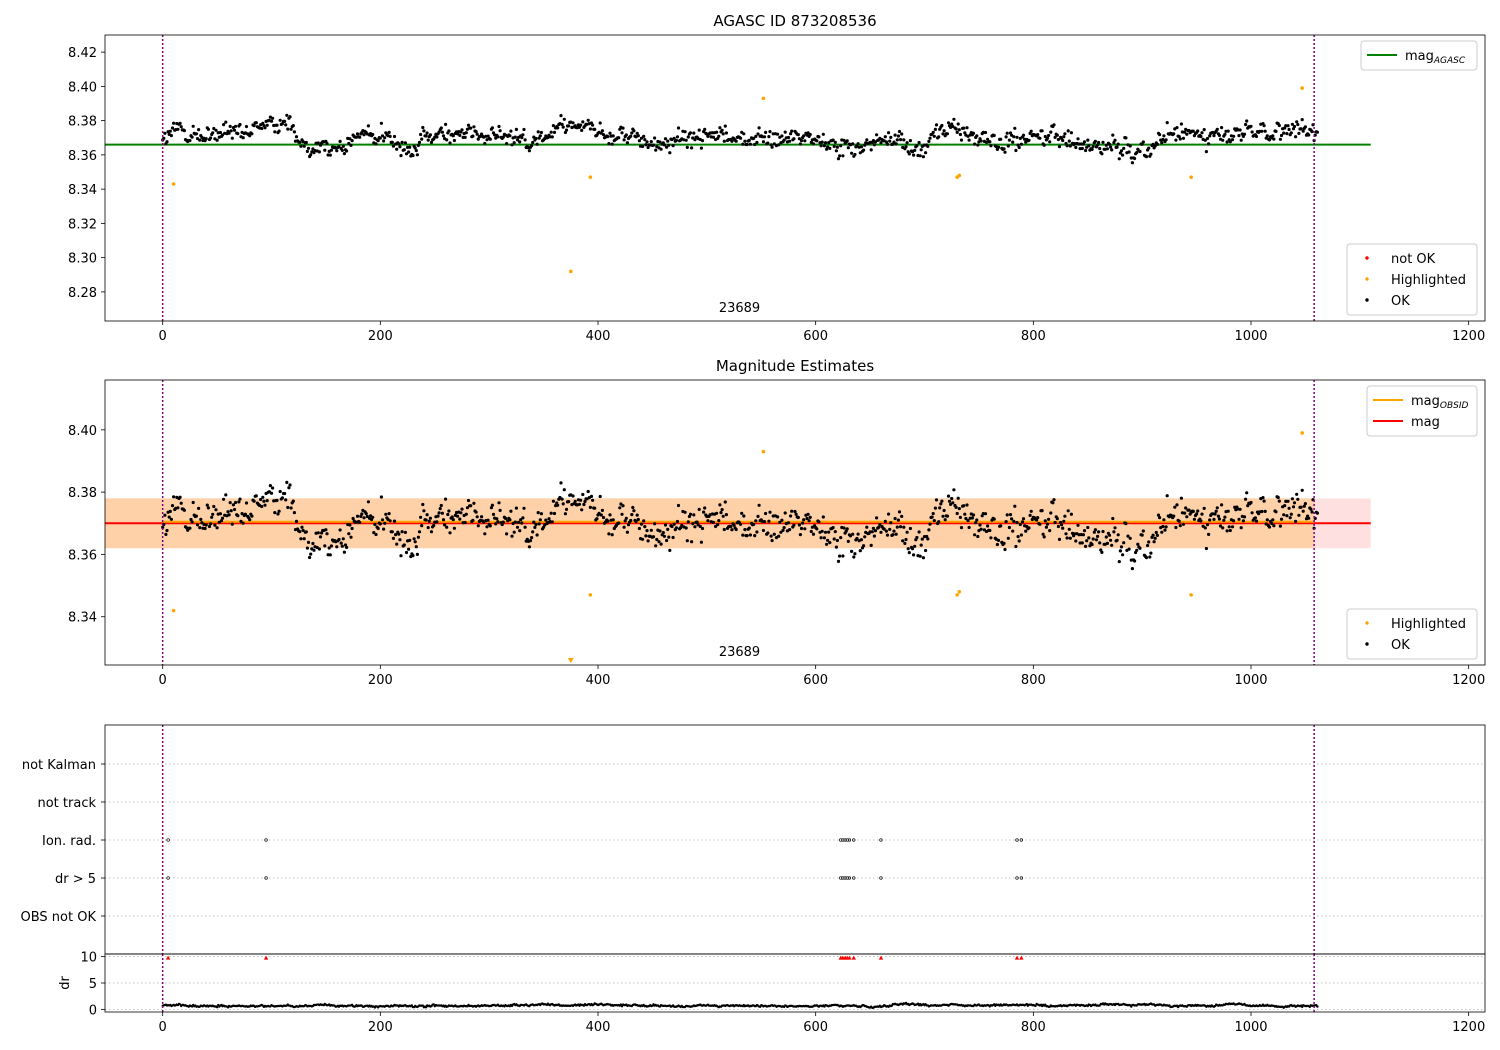 The image size is (1500, 1050). Describe the element at coordinates (841, 840) in the screenshot. I see `flag-point` at that location.